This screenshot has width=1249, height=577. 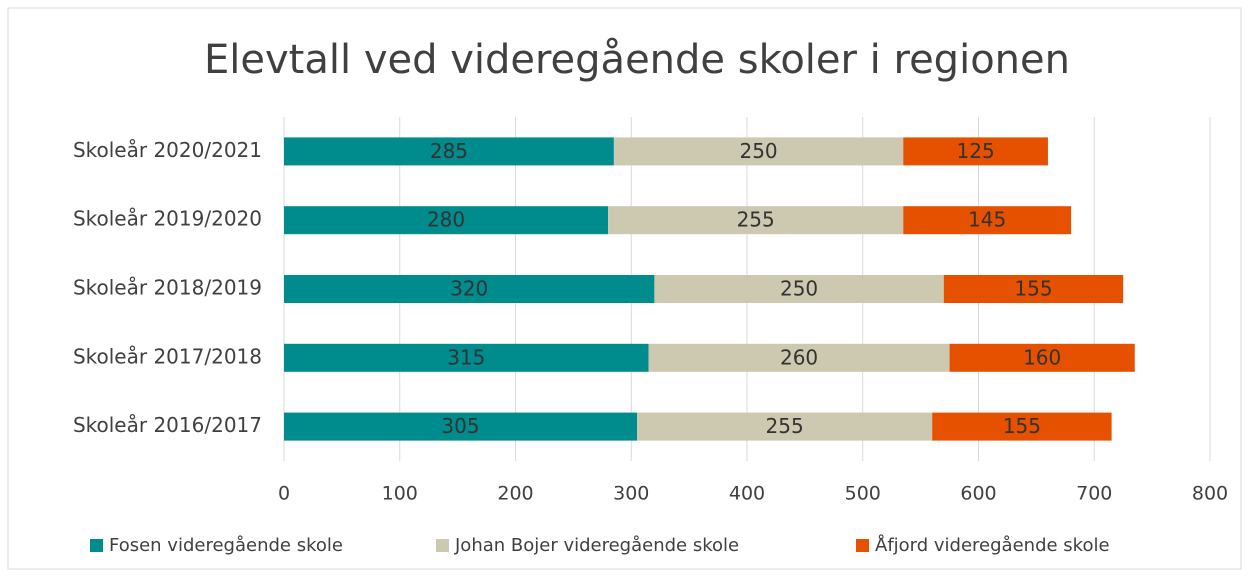 What do you see at coordinates (747, 494) in the screenshot?
I see `x-tick-label: 400` at bounding box center [747, 494].